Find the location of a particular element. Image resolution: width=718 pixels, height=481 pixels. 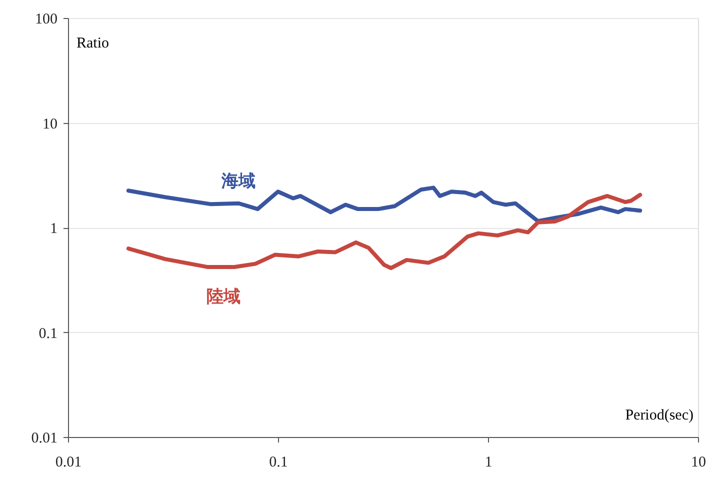

x-tick-label: 0.1 is located at coordinates (278, 462).